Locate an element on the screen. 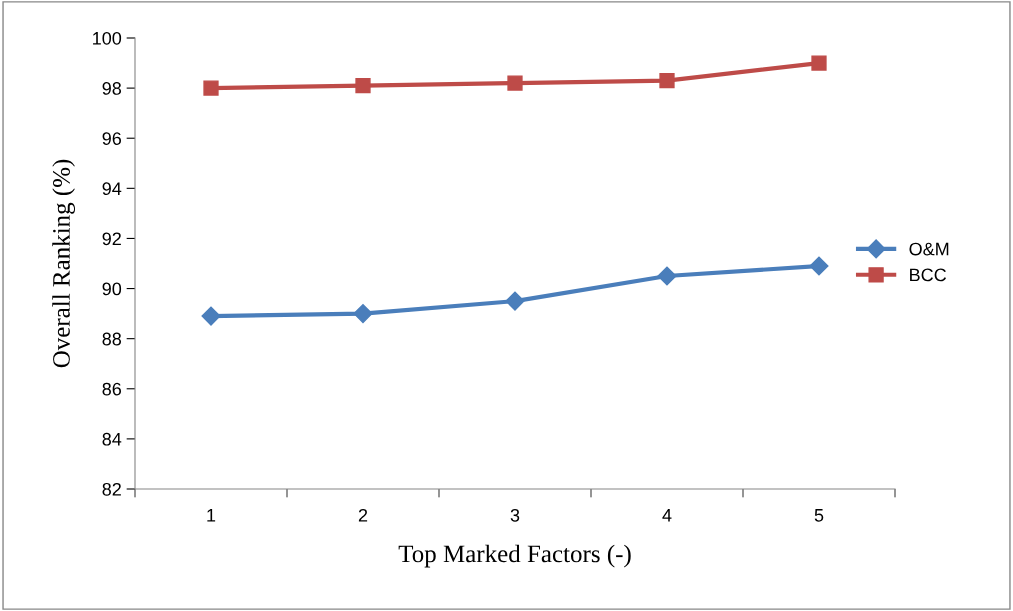  y-tick-label: 94 is located at coordinates (112, 189).